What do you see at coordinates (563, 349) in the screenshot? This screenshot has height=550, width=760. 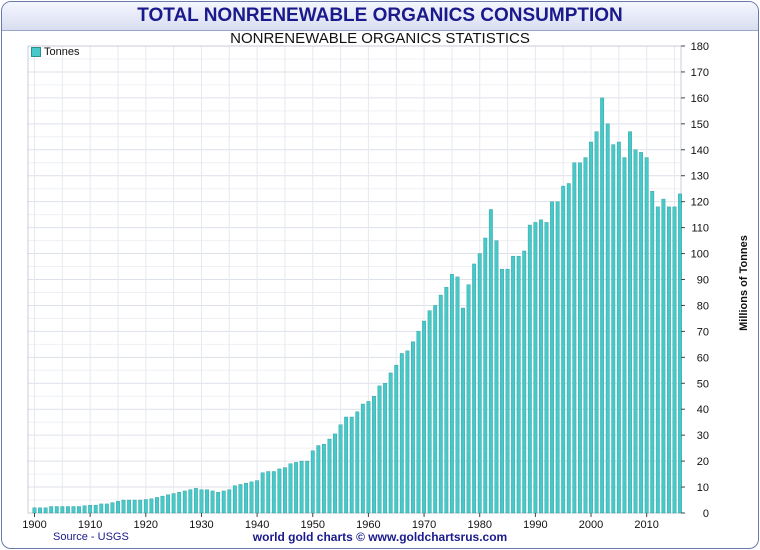 I see `bar-1995` at bounding box center [563, 349].